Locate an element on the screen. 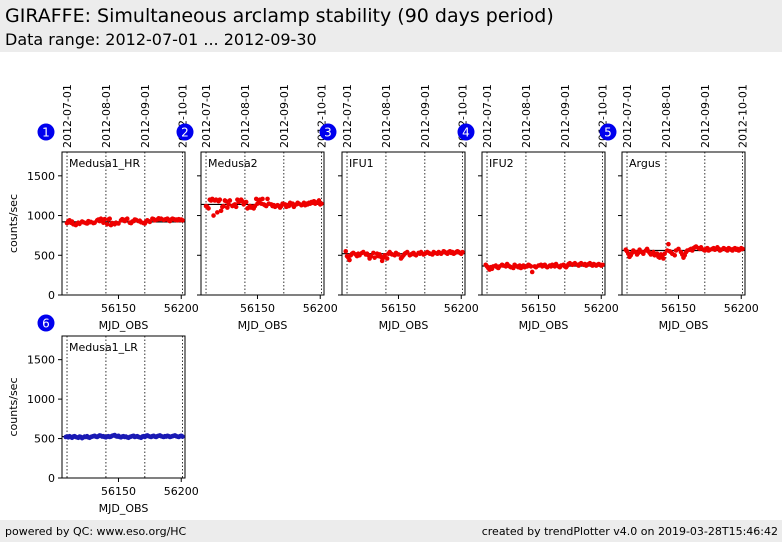 The height and width of the screenshot is (542, 782). panel-badge-number: 5 is located at coordinates (608, 133).